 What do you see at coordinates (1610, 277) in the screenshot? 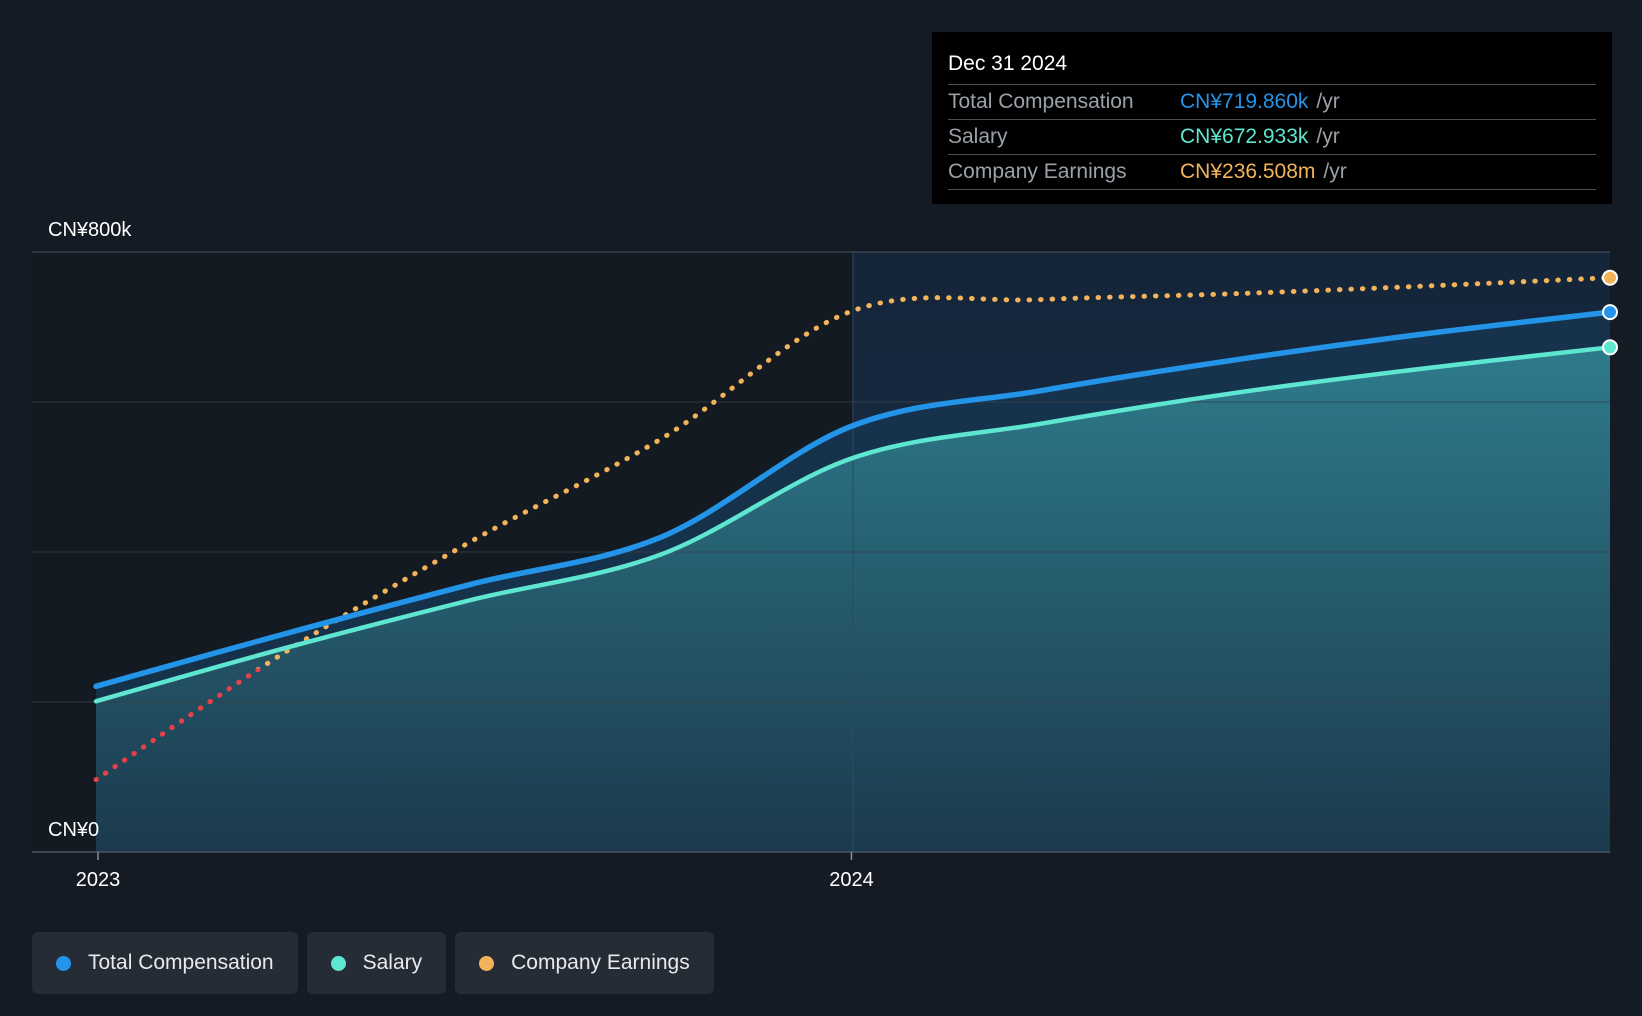
I see `company-earnings-end-marker` at bounding box center [1610, 277].